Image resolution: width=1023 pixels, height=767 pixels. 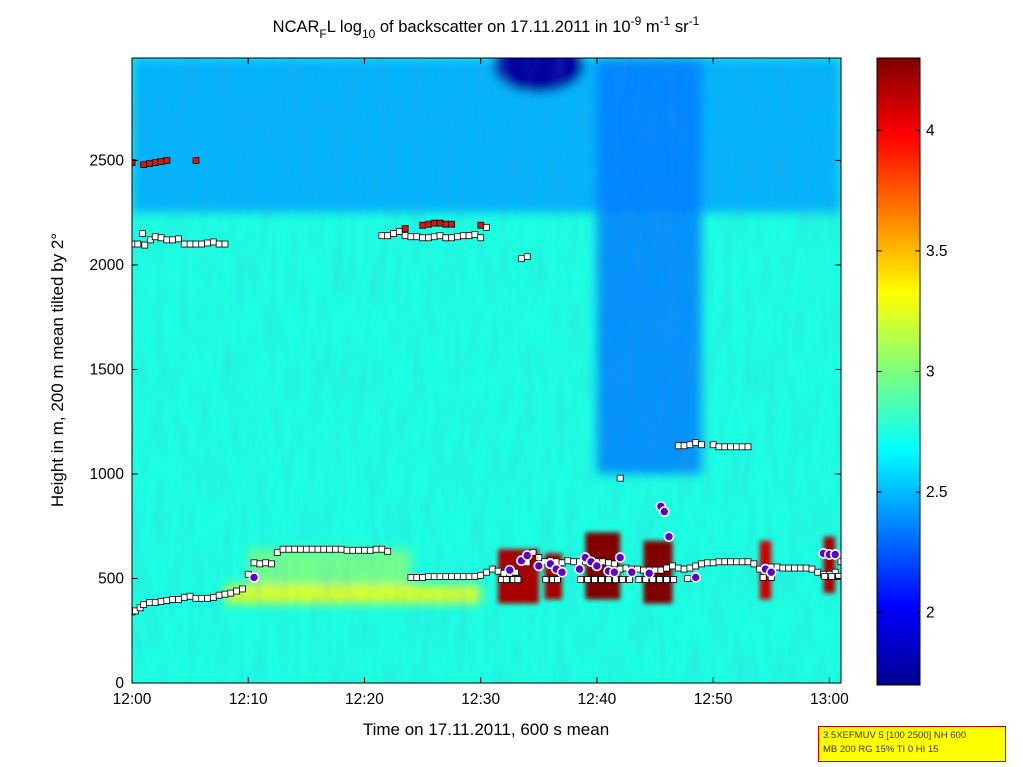 I want to click on info-line-2: MB 200 RG 15% TI 0 HI 15, so click(x=881, y=749).